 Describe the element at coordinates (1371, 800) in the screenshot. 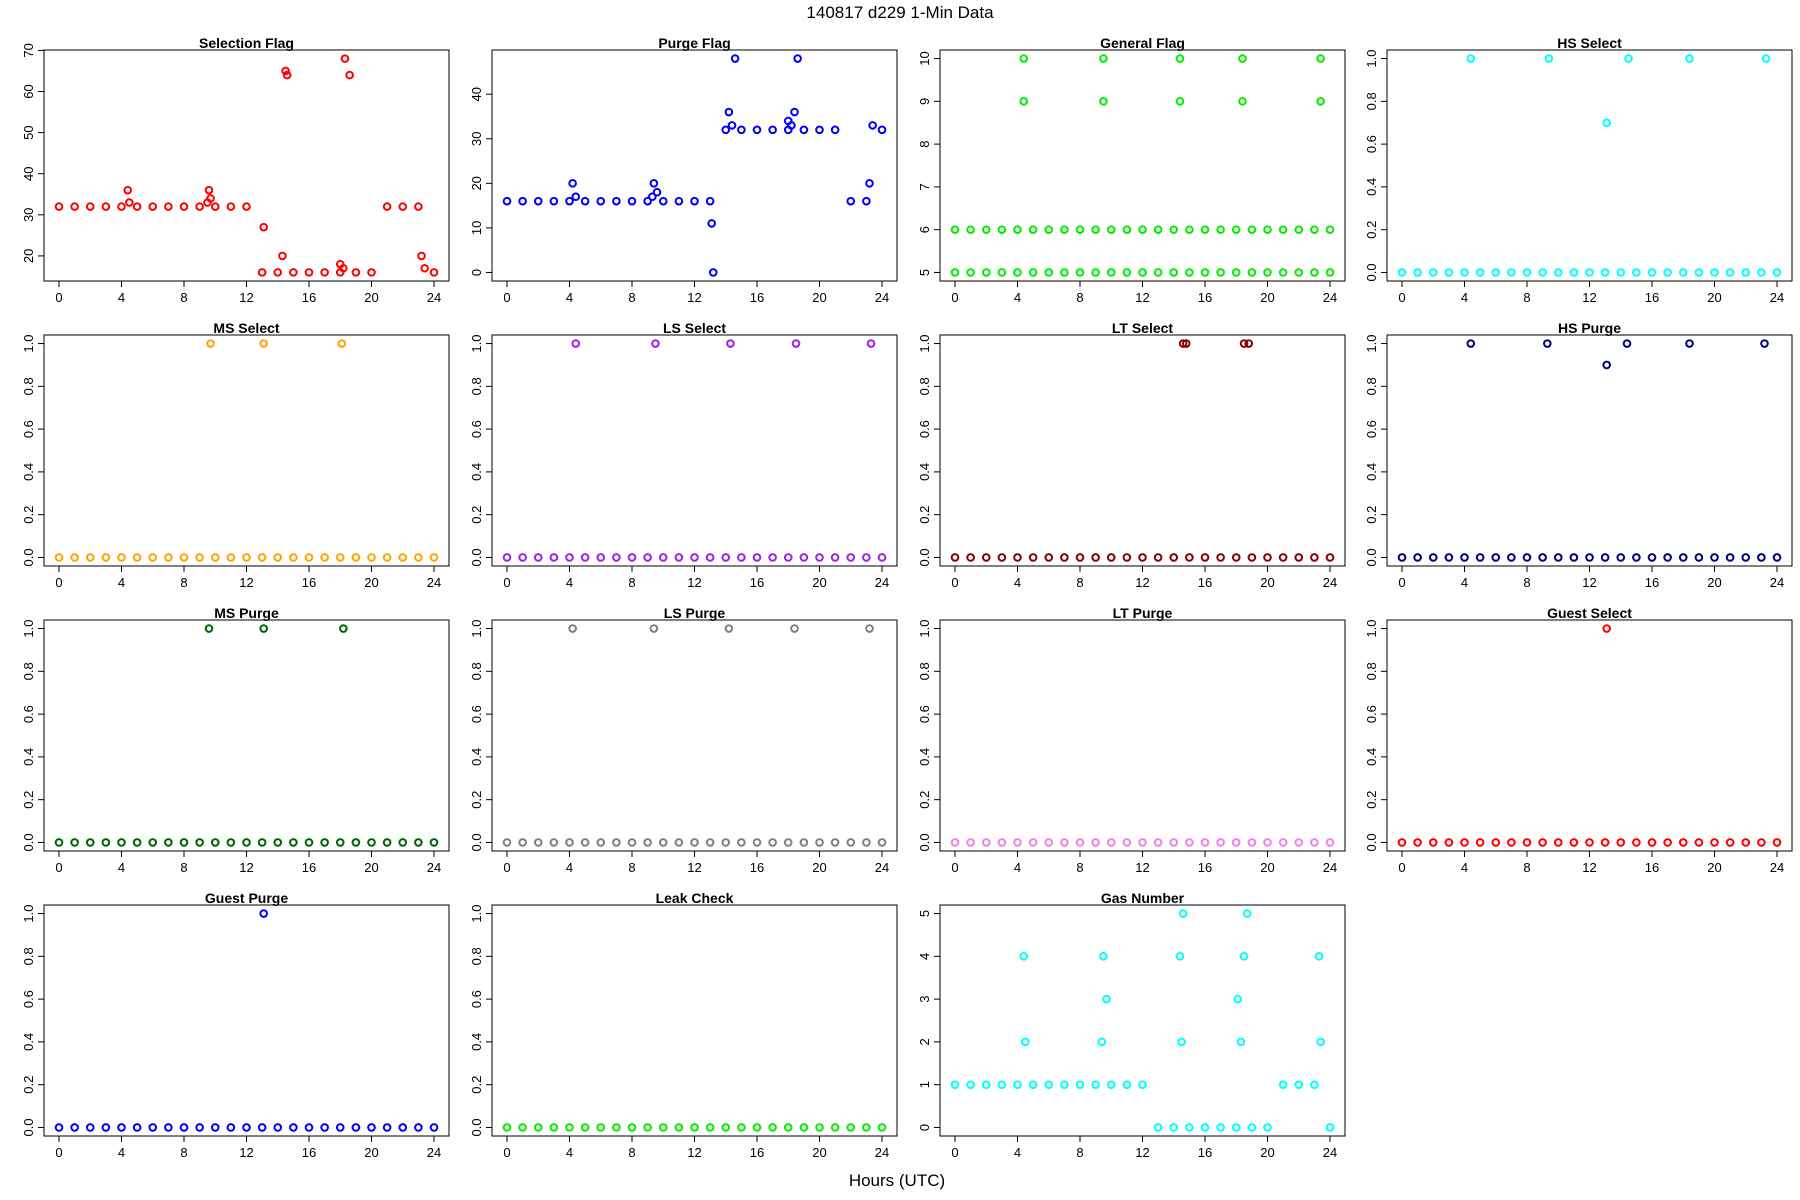

I see `y-tick-label: 0.2` at that location.